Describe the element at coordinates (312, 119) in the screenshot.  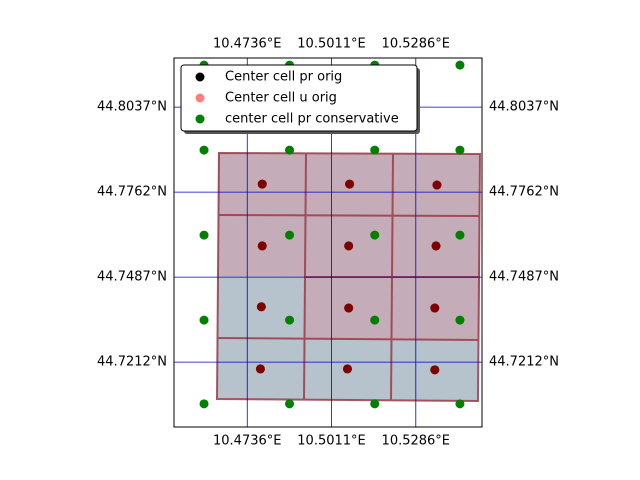
I see `legend-label: center cell pr conservative` at that location.